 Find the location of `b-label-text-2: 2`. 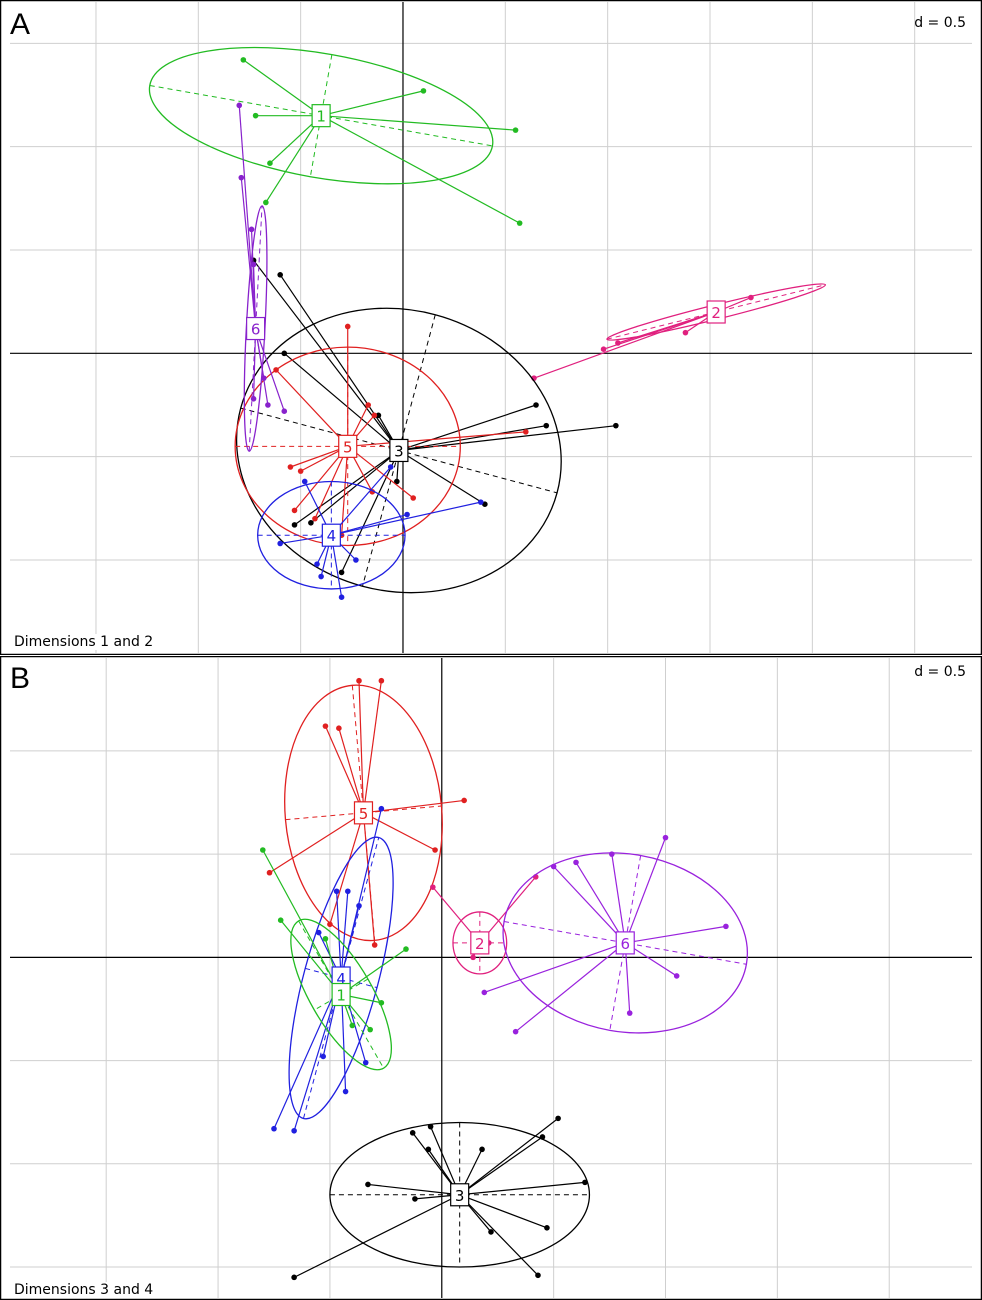

b-label-text-2: 2 is located at coordinates (480, 944).